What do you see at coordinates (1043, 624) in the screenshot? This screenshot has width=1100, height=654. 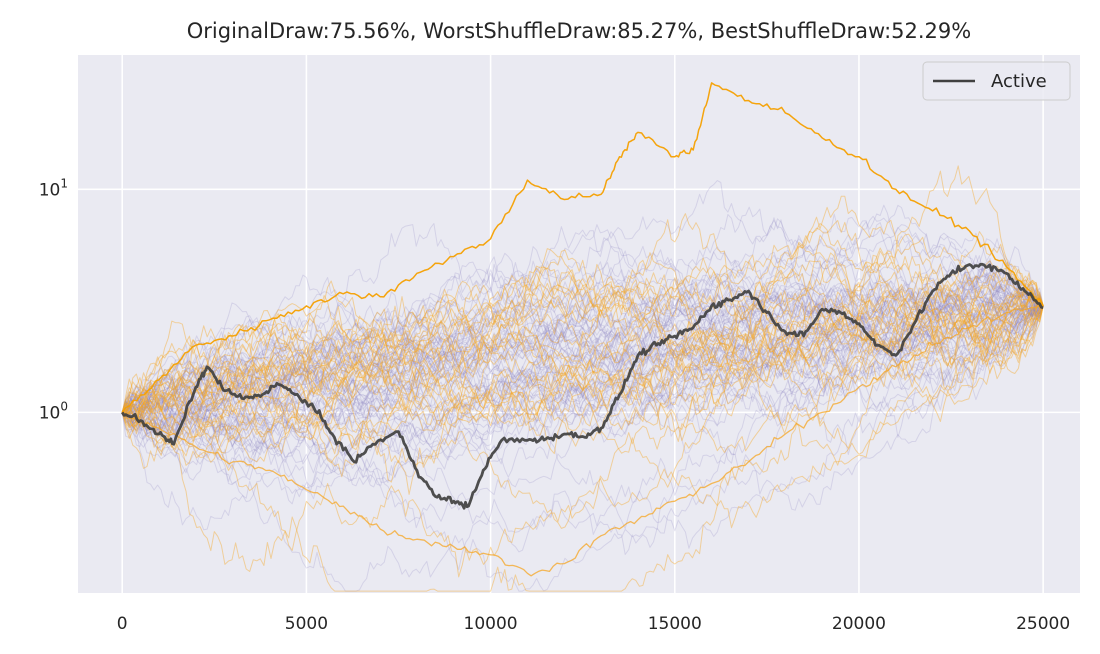 I see `x-tick-label: 25000` at bounding box center [1043, 624].